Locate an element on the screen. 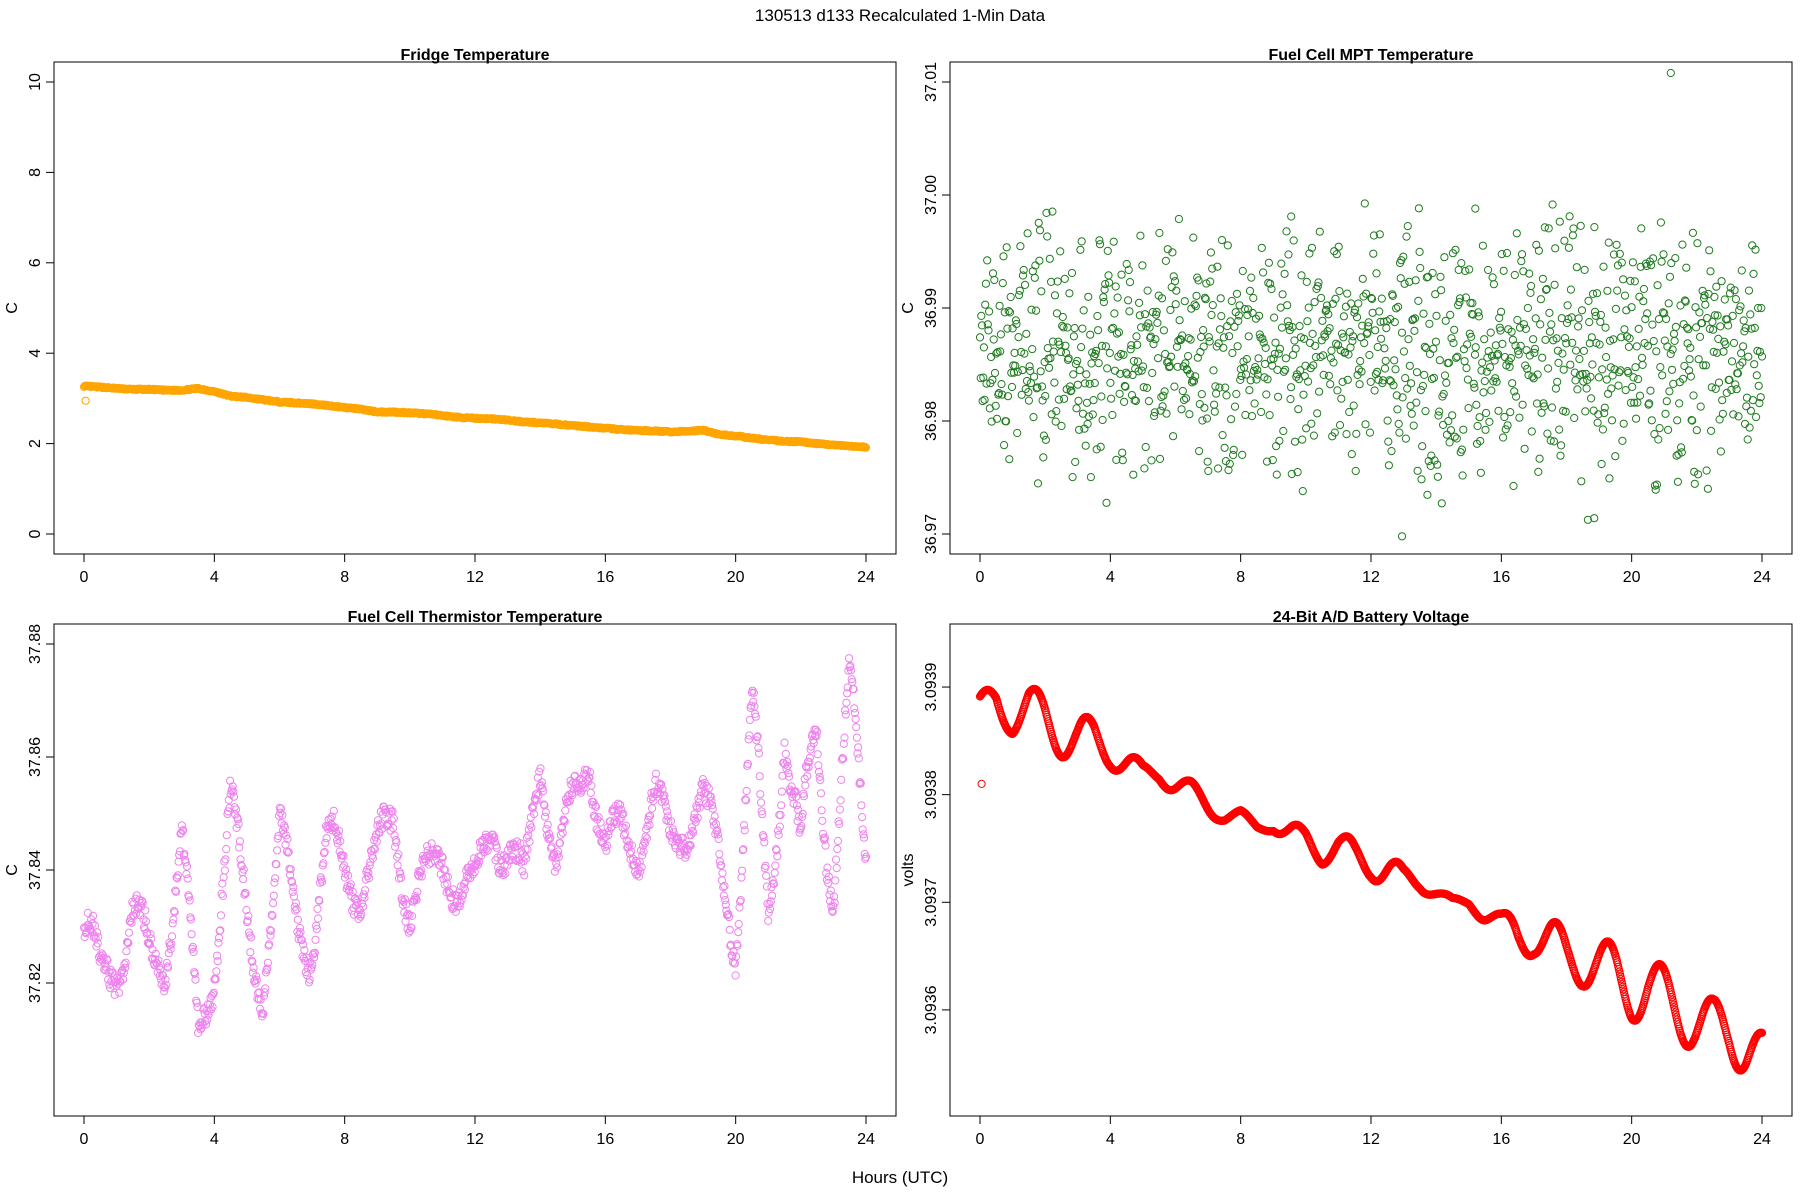  y-tick-label: 0 is located at coordinates (35, 533).